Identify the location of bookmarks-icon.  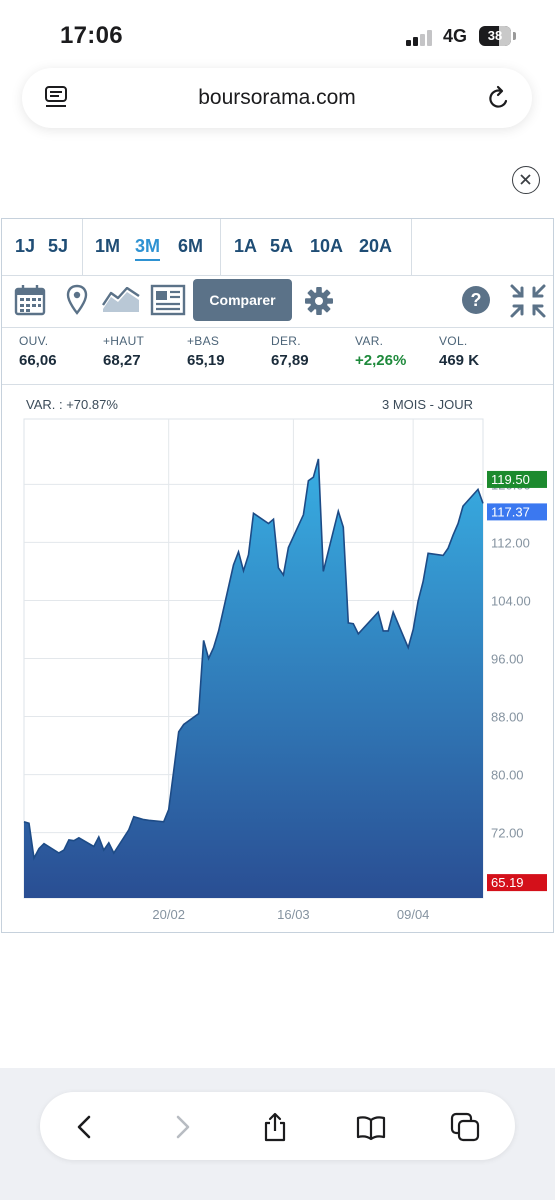
(371, 1127).